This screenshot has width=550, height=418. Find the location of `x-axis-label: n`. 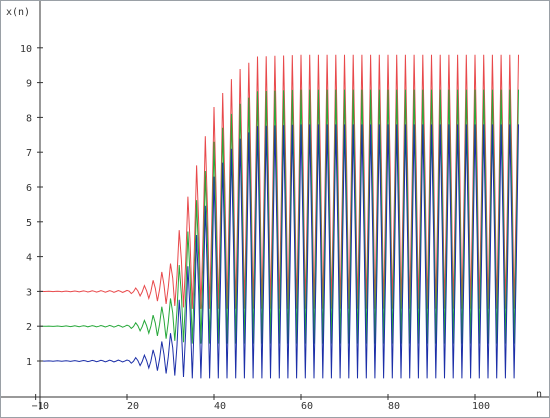

x-axis-label: n is located at coordinates (539, 394).